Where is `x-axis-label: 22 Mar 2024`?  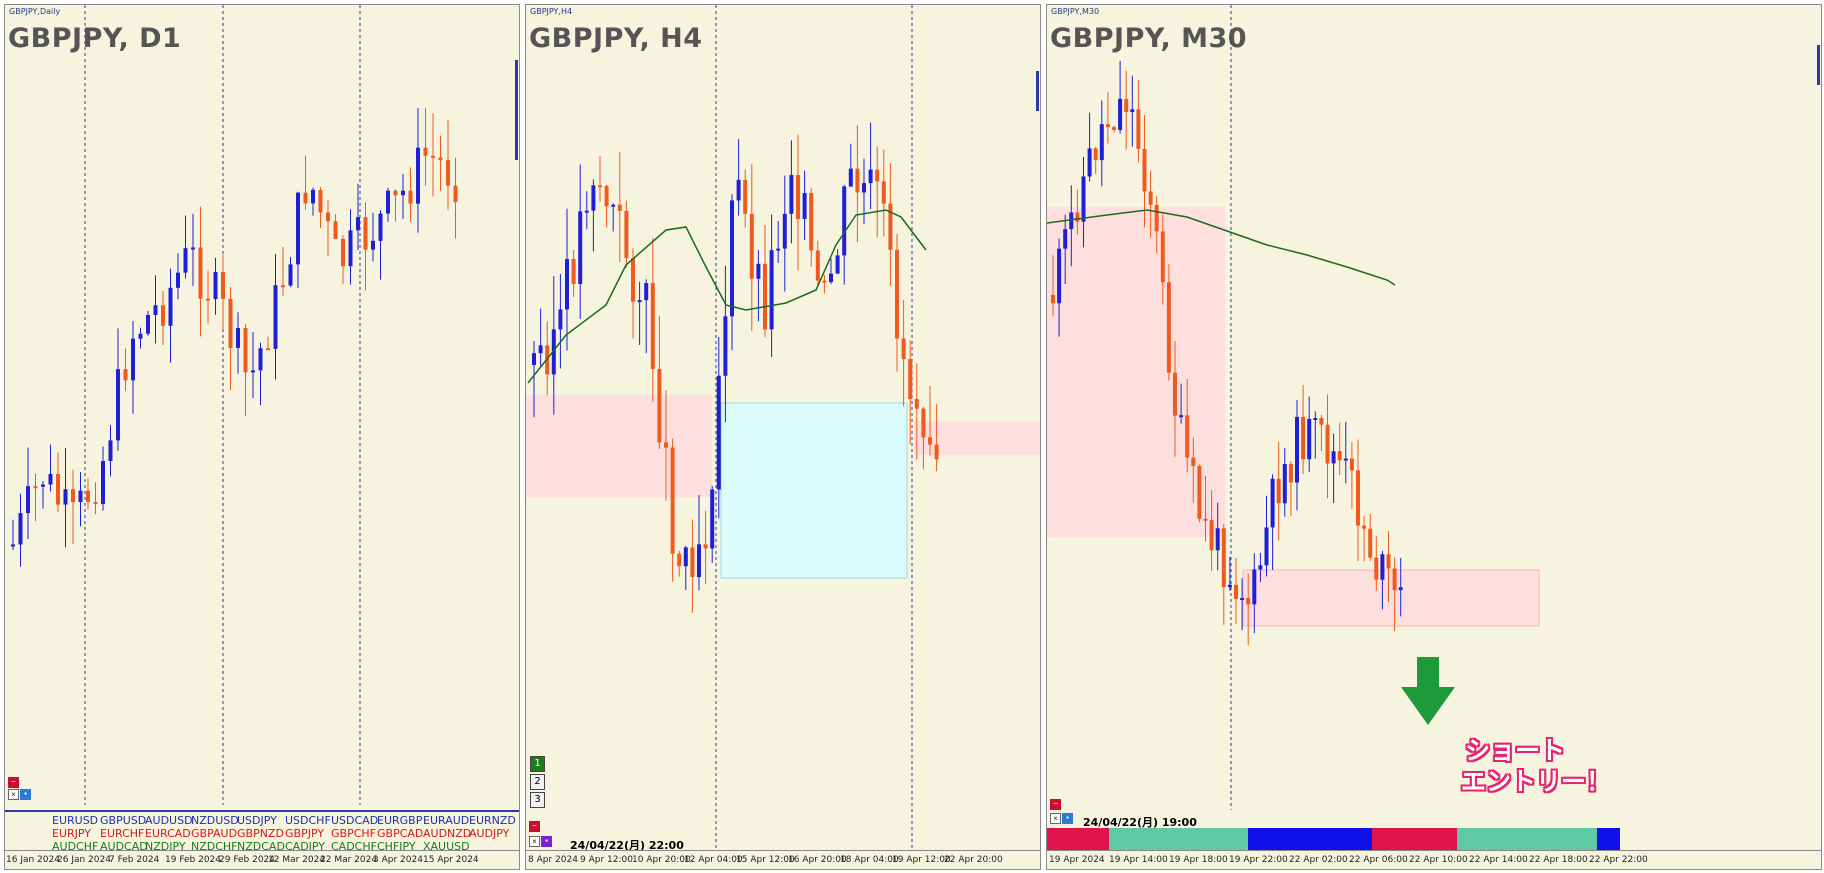
x-axis-label: 22 Mar 2024 is located at coordinates (349, 860).